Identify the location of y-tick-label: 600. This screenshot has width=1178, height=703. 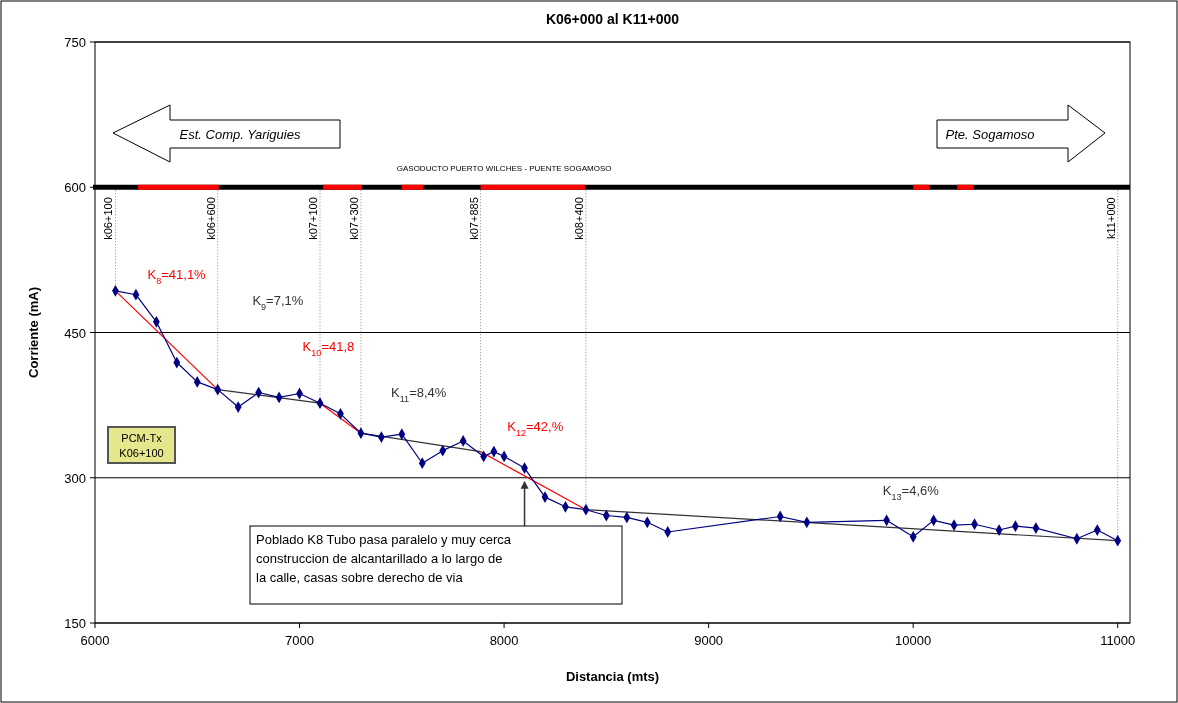
(75, 188).